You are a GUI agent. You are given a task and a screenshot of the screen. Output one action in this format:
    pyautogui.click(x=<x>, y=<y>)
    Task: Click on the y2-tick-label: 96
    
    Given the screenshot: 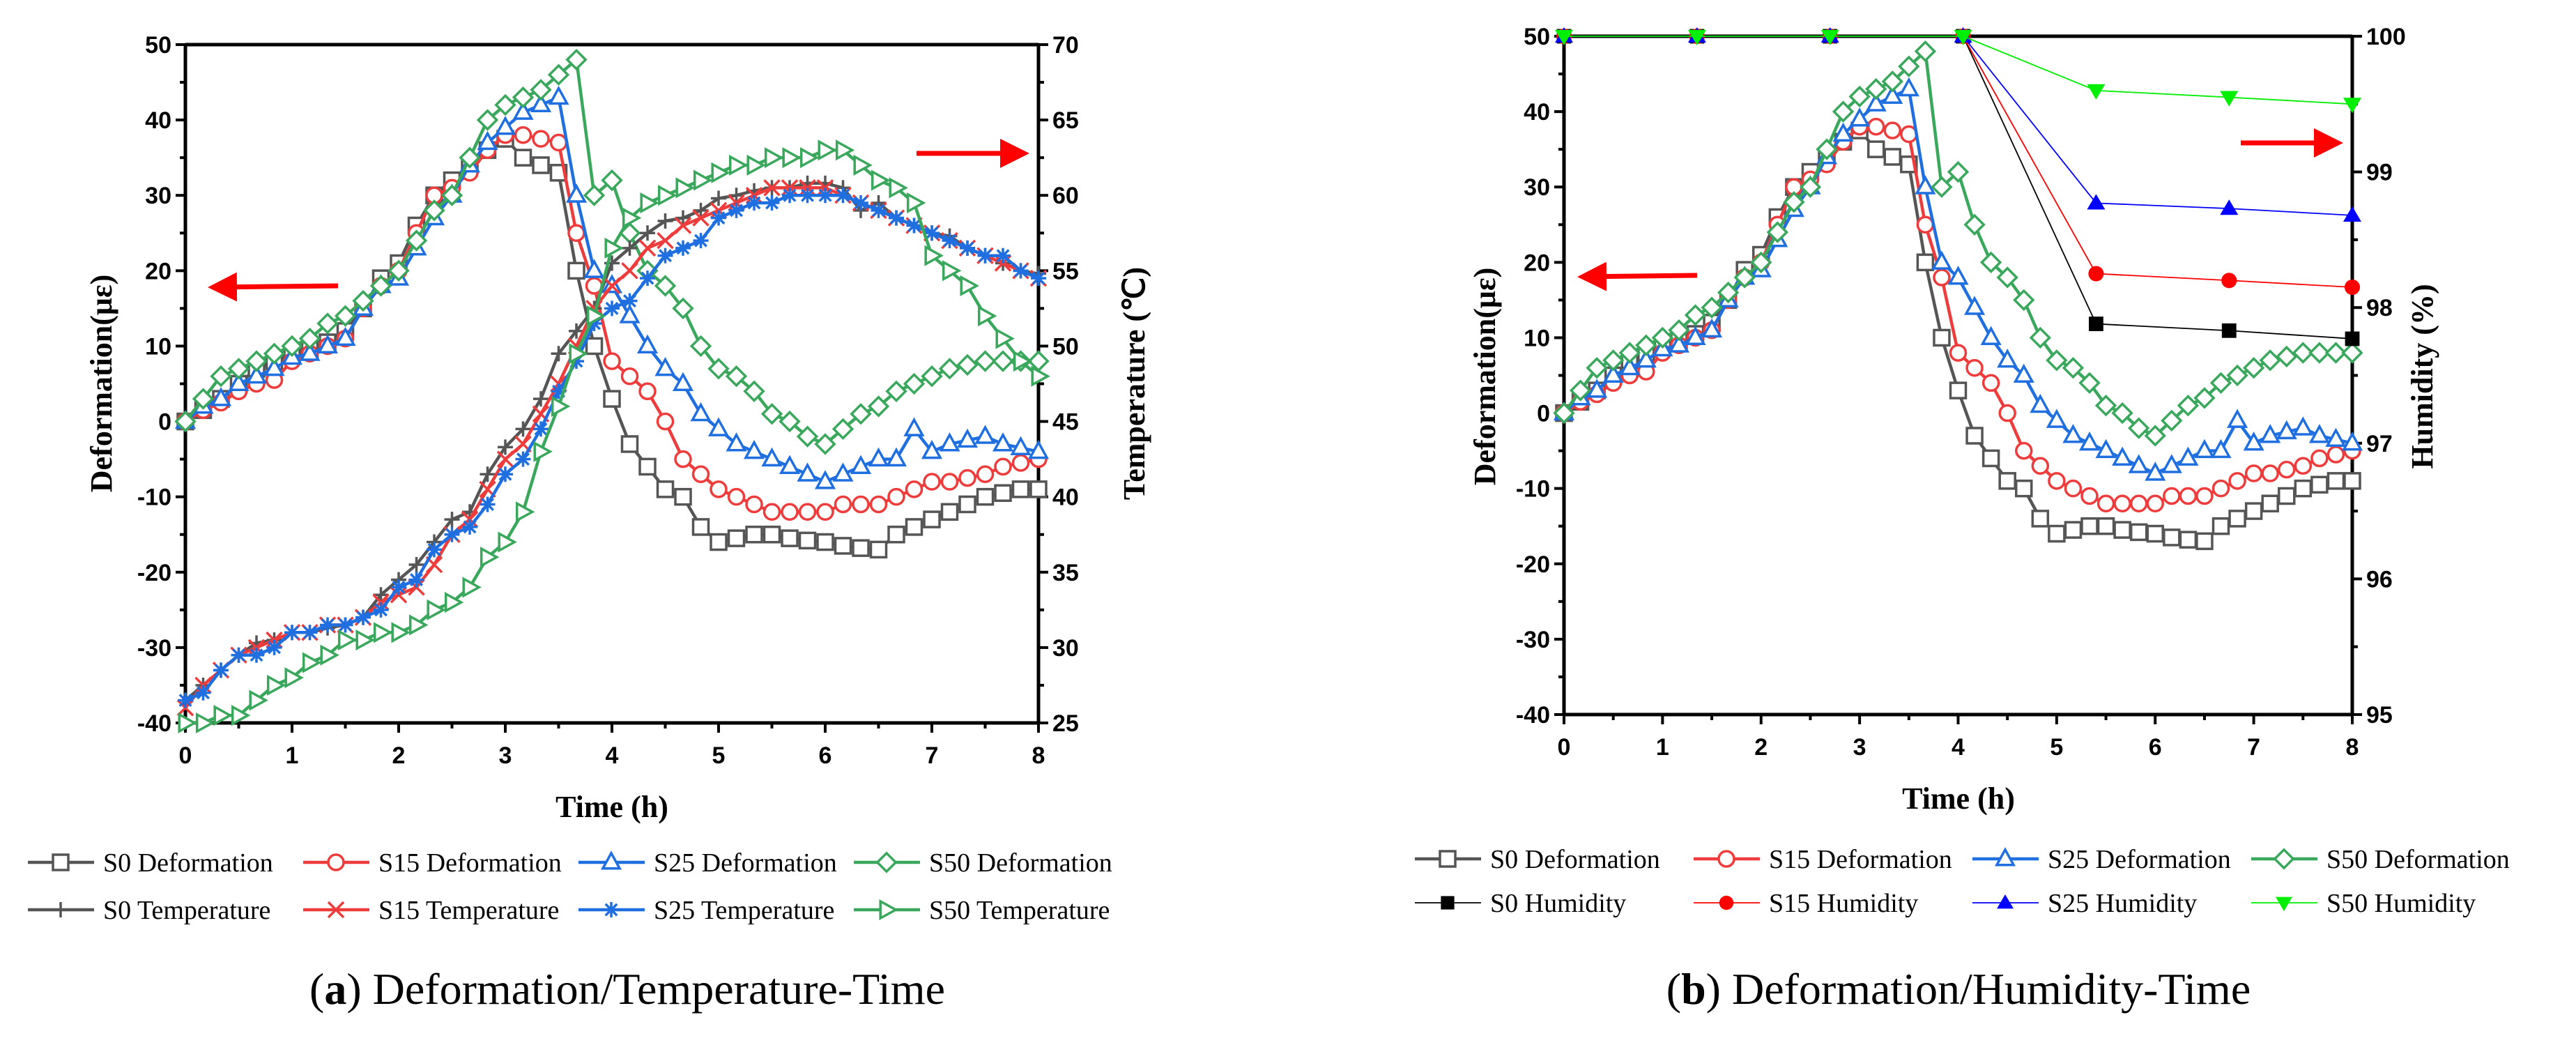 What is the action you would take?
    pyautogui.click(x=2379, y=579)
    